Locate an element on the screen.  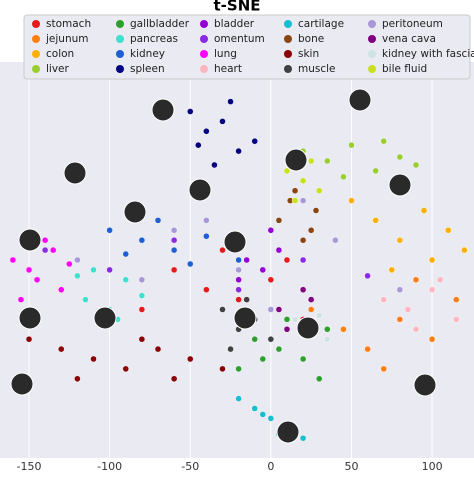
legend-label: bone is located at coordinates (311, 39).